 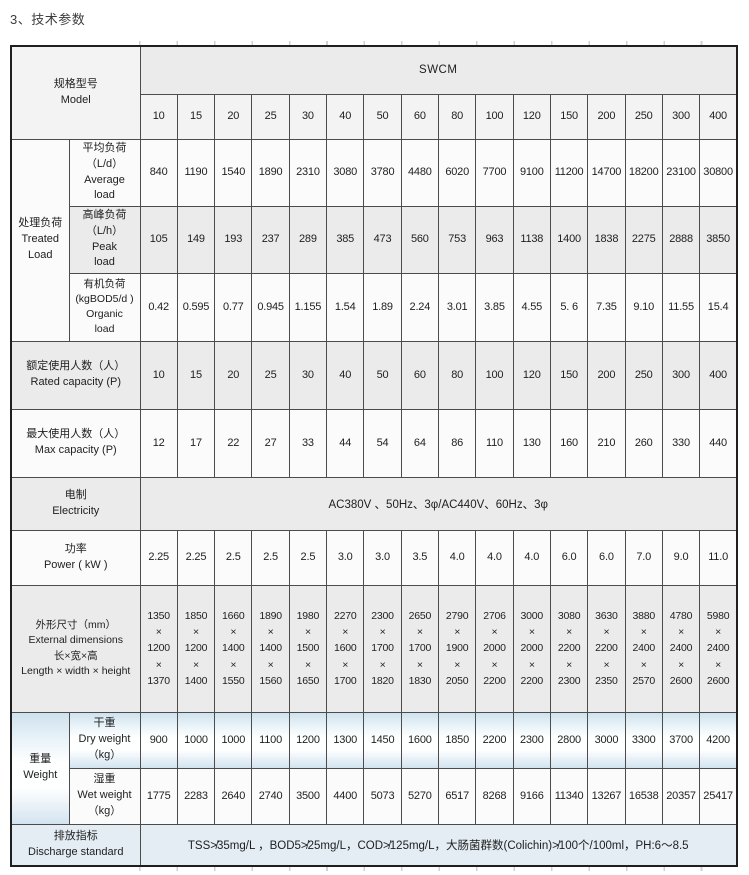 What do you see at coordinates (681, 116) in the screenshot?
I see `value-cell: 300` at bounding box center [681, 116].